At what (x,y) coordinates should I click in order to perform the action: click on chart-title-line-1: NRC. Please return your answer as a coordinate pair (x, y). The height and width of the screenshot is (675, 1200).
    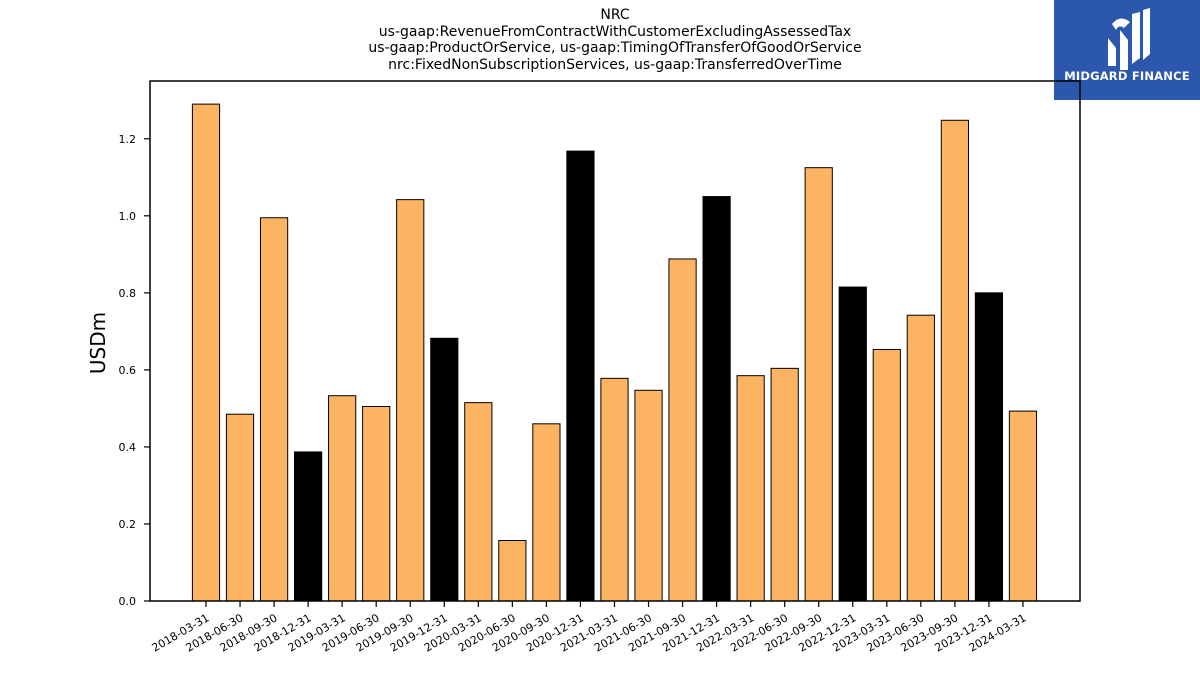
    Looking at the image, I should click on (615, 15).